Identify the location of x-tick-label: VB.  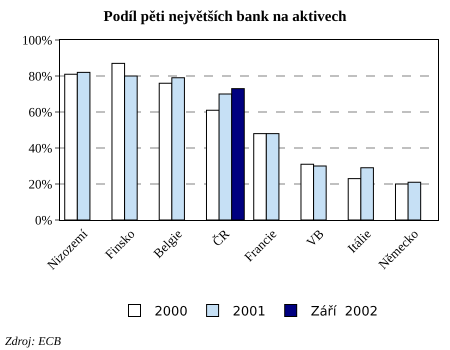
(315, 238).